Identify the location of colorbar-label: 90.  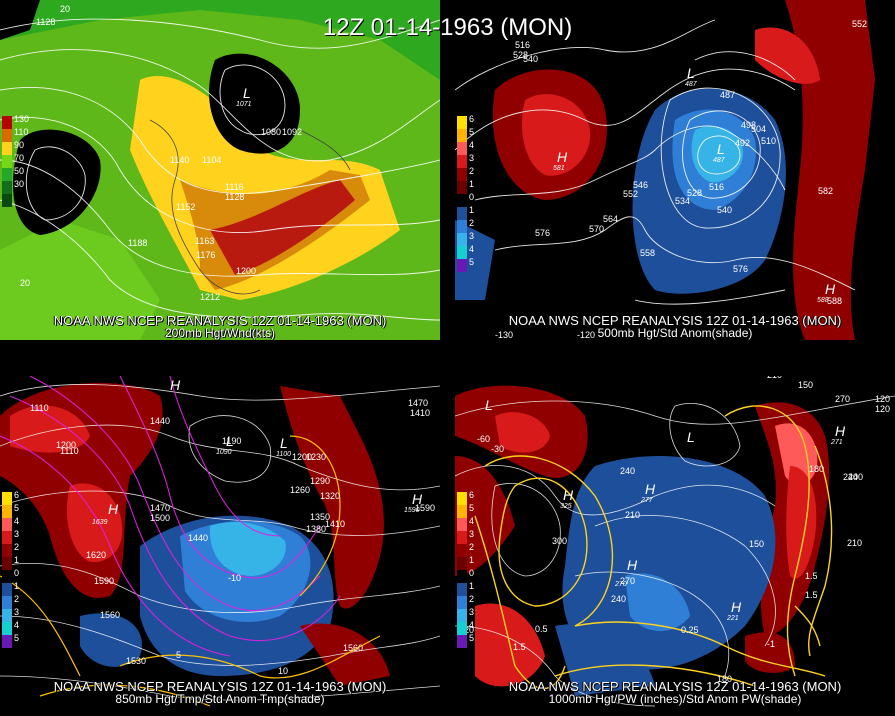
(19, 145).